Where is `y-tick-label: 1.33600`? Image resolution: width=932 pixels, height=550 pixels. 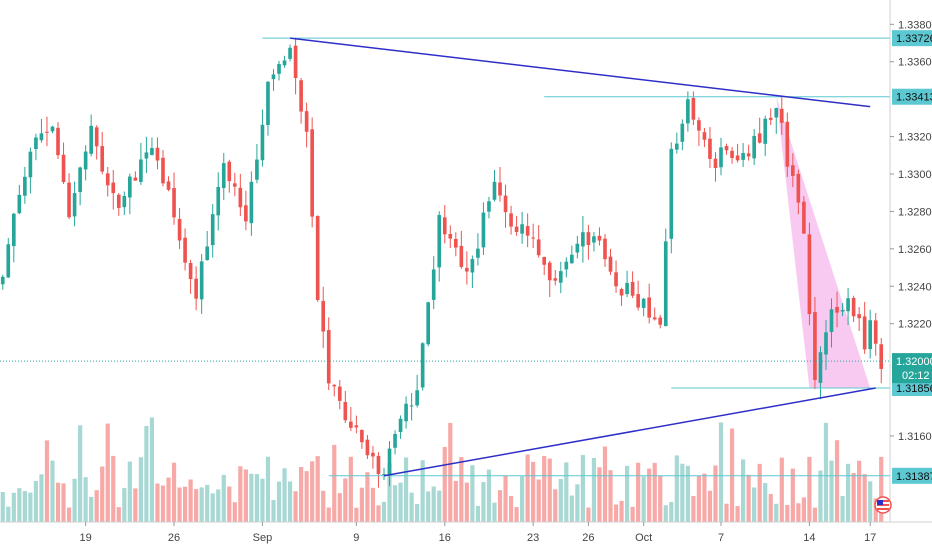 y-tick-label: 1.33600 is located at coordinates (915, 63).